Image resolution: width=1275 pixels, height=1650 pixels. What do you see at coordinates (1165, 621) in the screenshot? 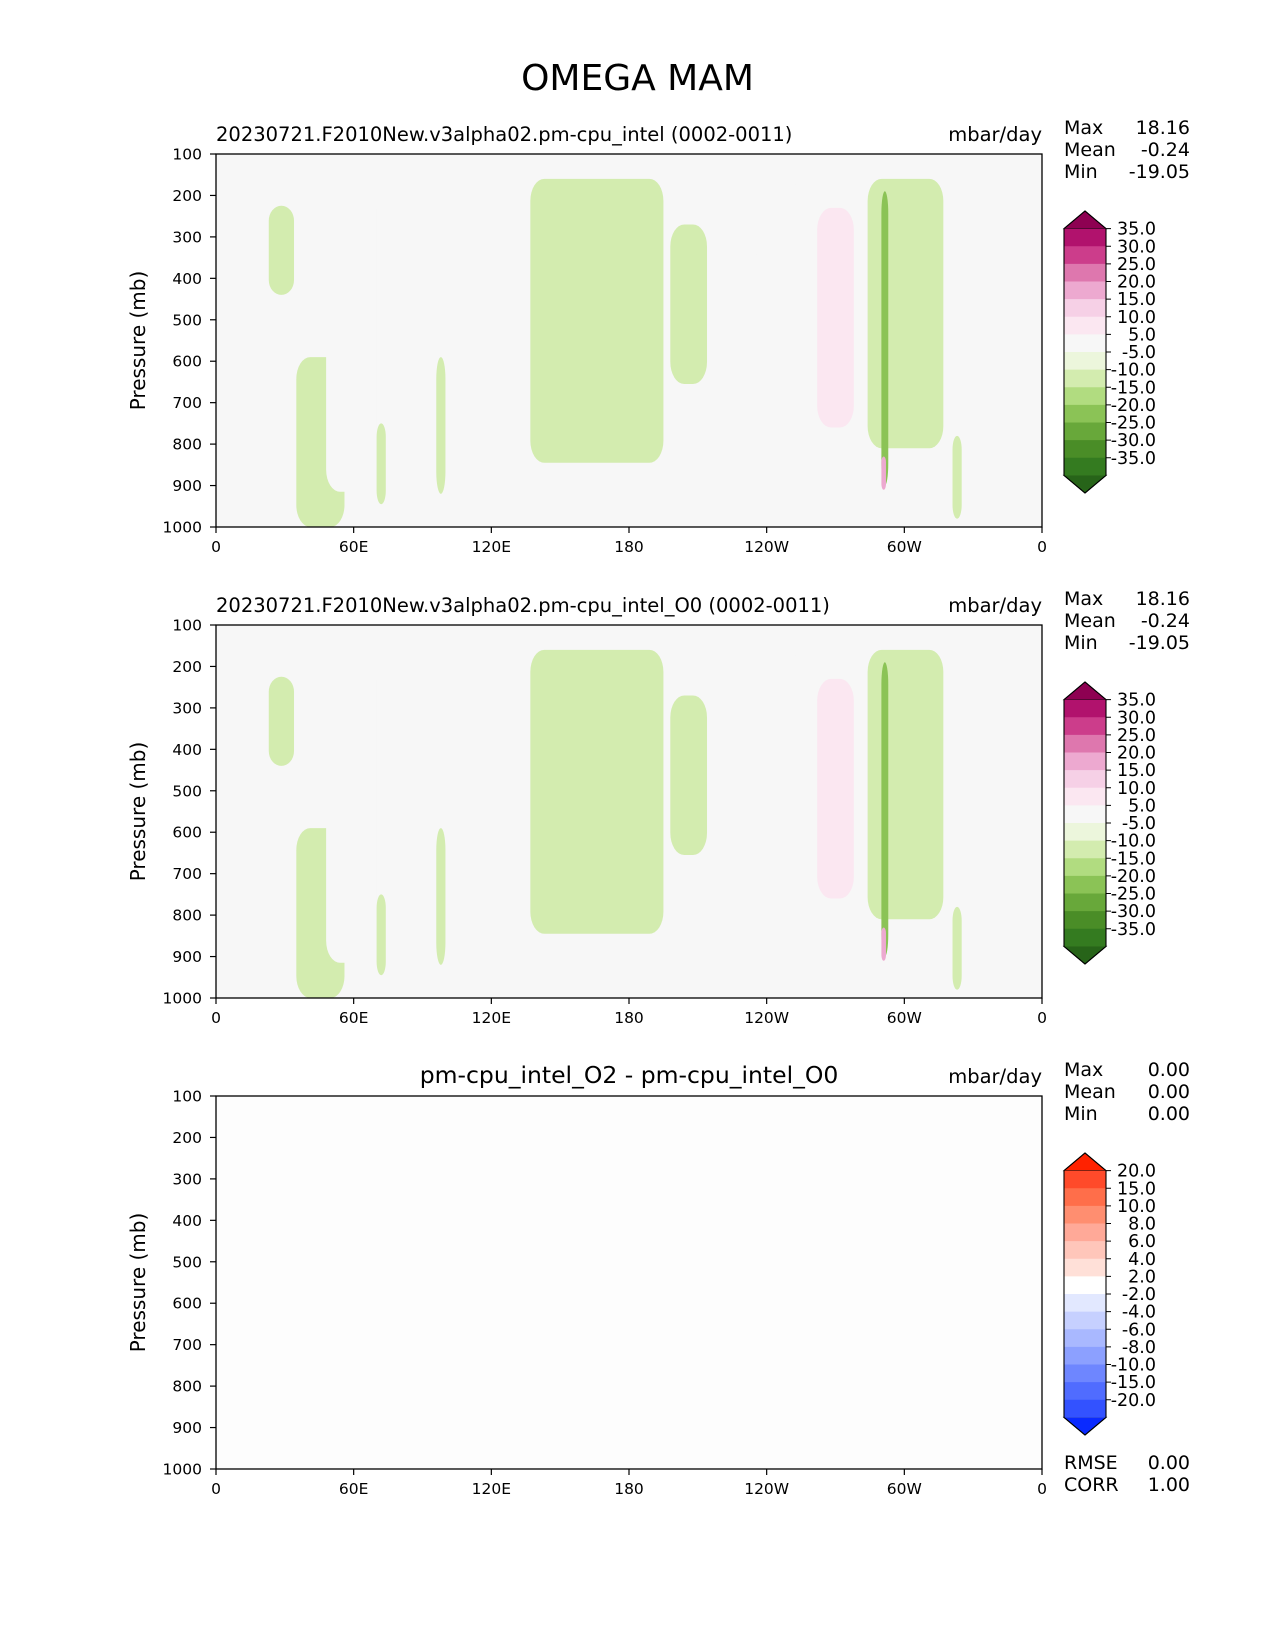
I see `stat-value: -0.24` at bounding box center [1165, 621].